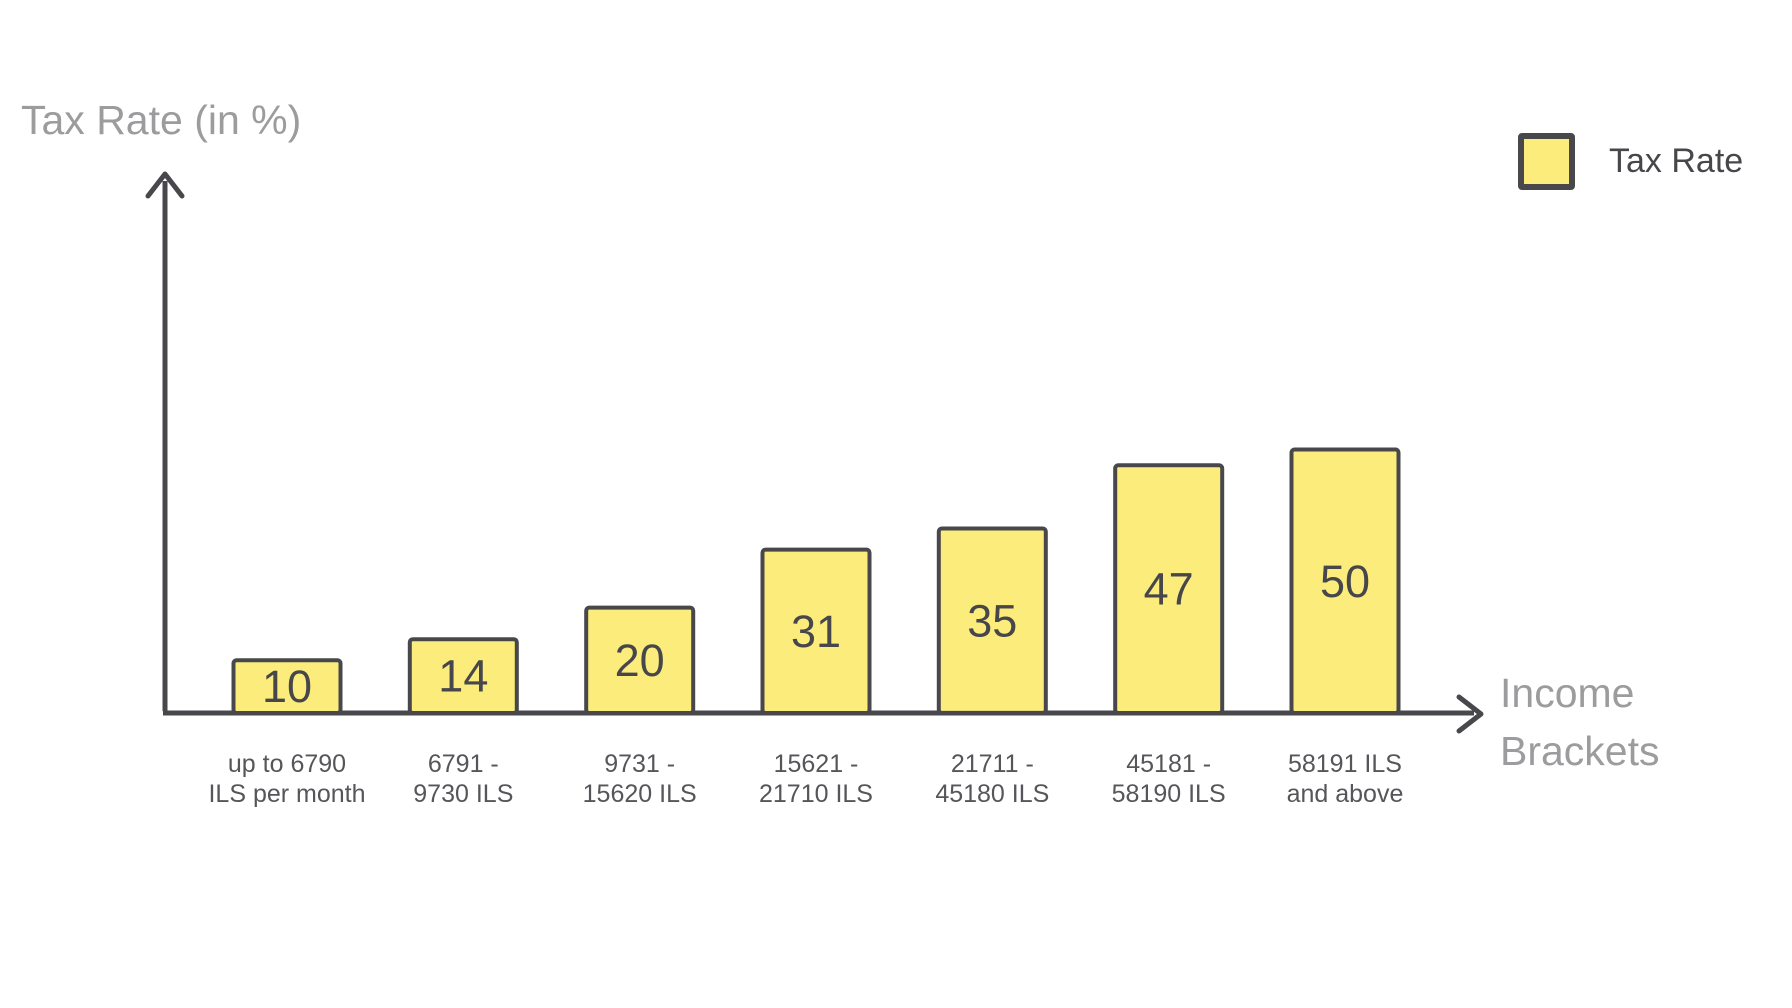 The image size is (1792, 1008). Describe the element at coordinates (816, 779) in the screenshot. I see `x-tick-label: 15621 -21710 ILS` at that location.